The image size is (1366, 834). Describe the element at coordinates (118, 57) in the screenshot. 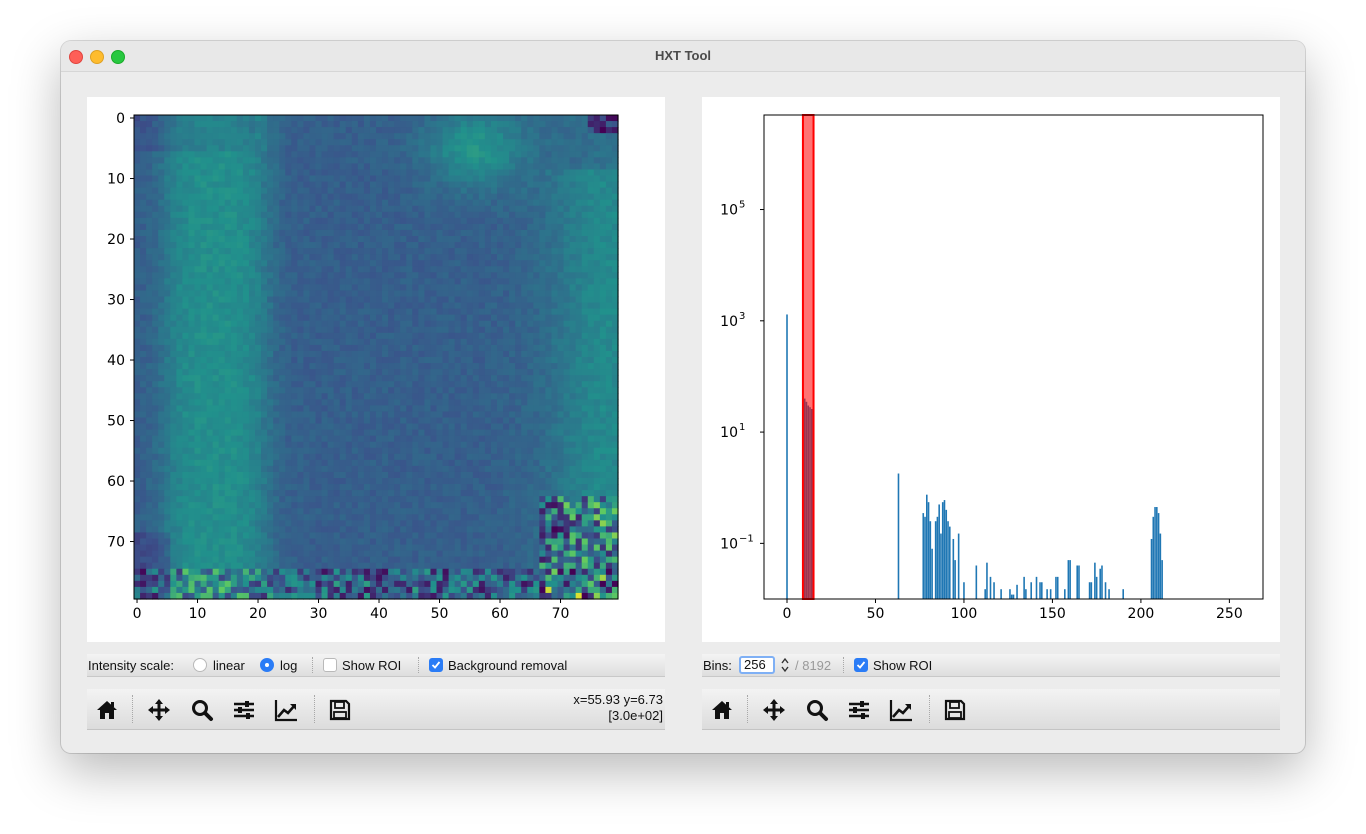

I see `zoom-window-button` at that location.